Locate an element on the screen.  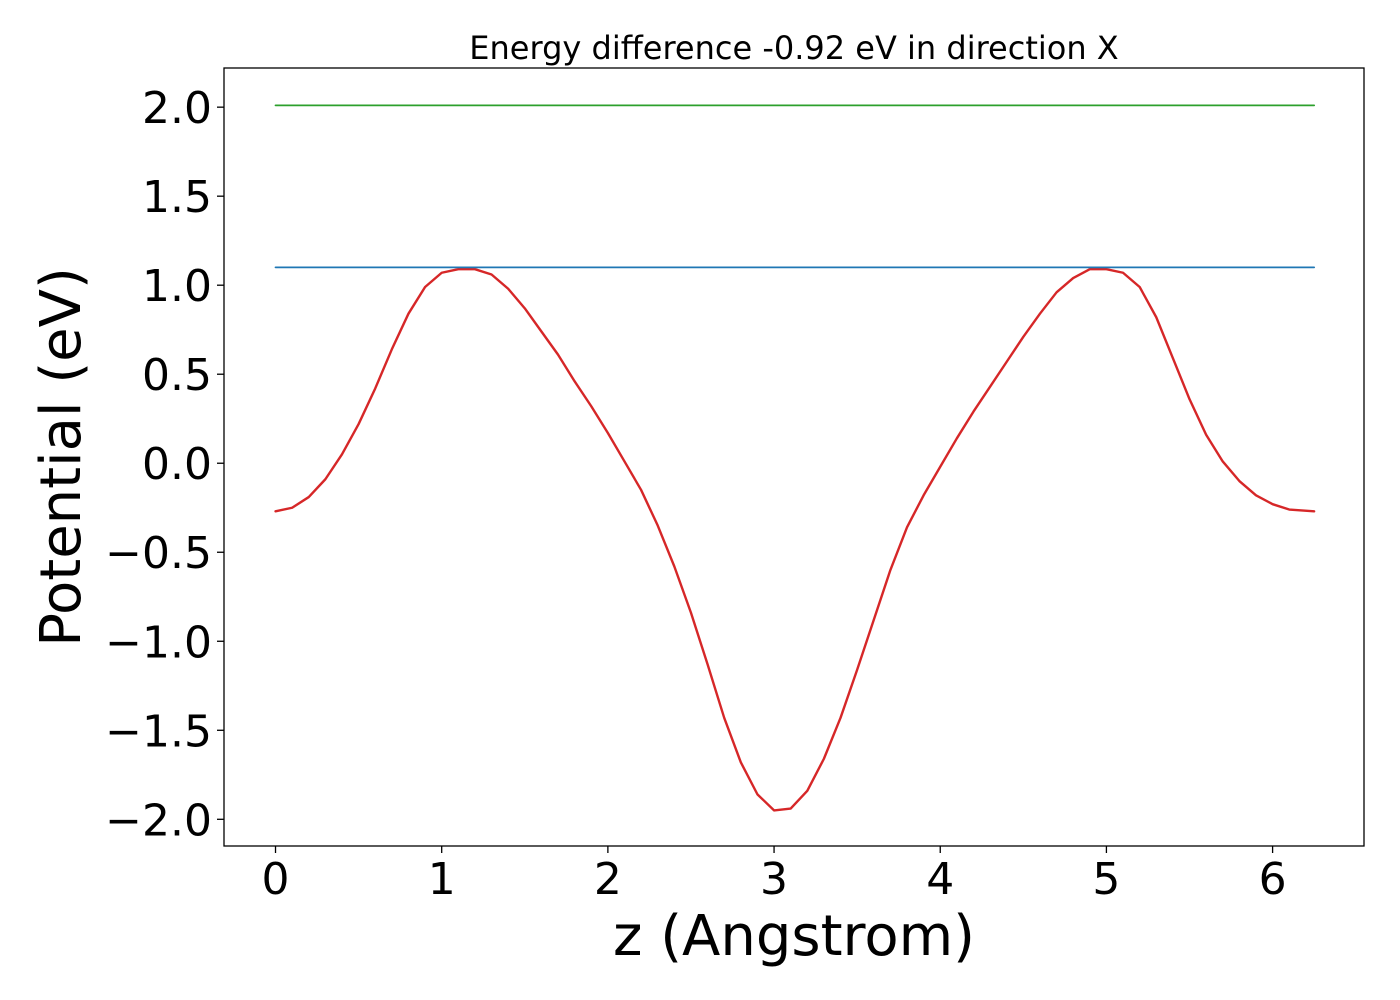
x-tick-label: 0 is located at coordinates (276, 879).